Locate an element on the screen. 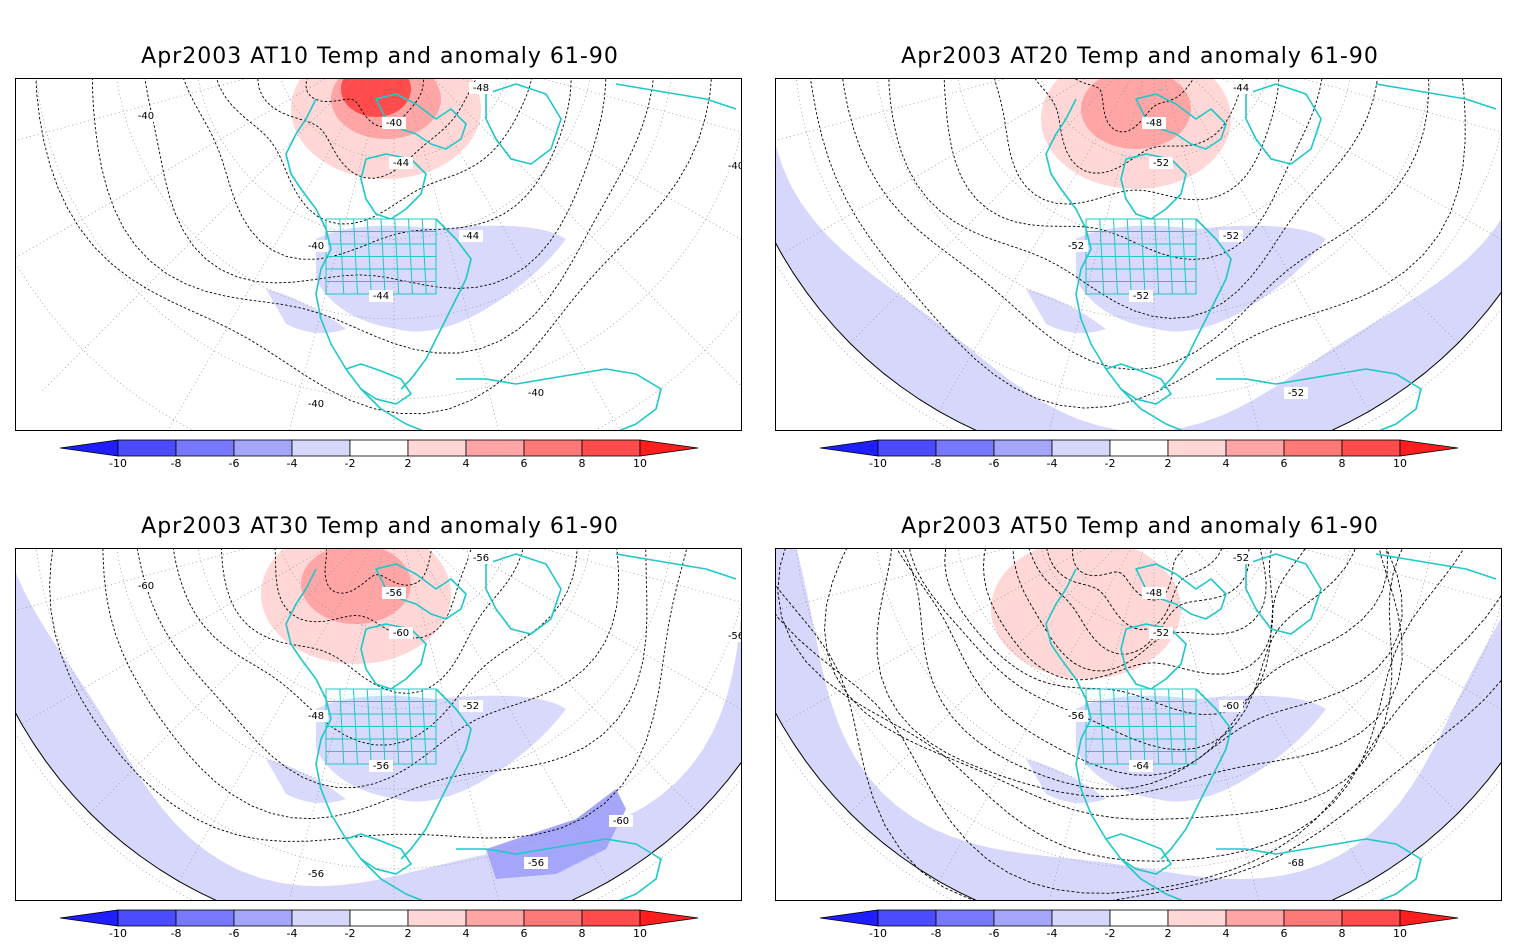 This screenshot has height=944, width=1520. contour-label: -68 is located at coordinates (1296, 863).